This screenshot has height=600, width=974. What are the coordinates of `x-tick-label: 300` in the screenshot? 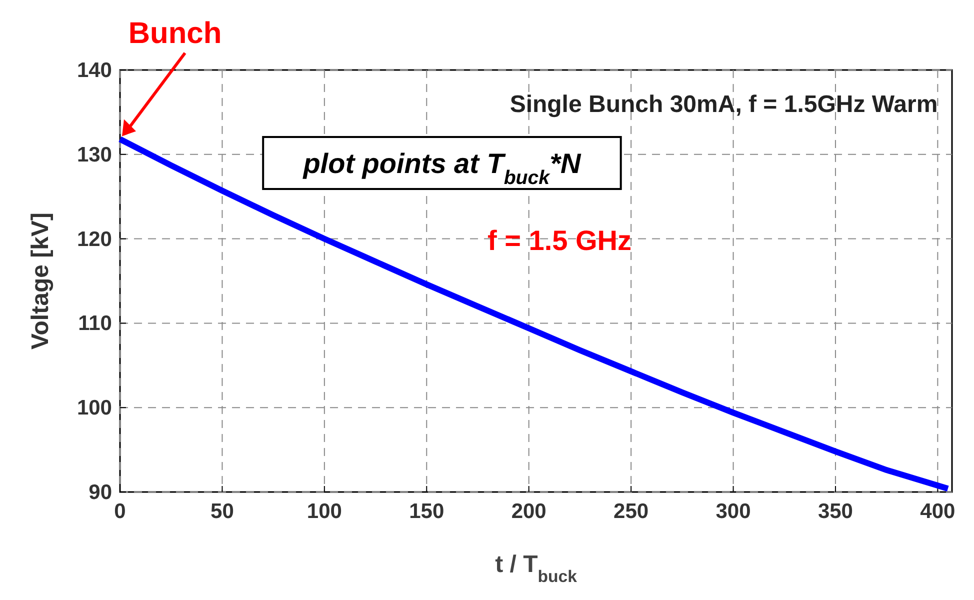 It's located at (733, 511).